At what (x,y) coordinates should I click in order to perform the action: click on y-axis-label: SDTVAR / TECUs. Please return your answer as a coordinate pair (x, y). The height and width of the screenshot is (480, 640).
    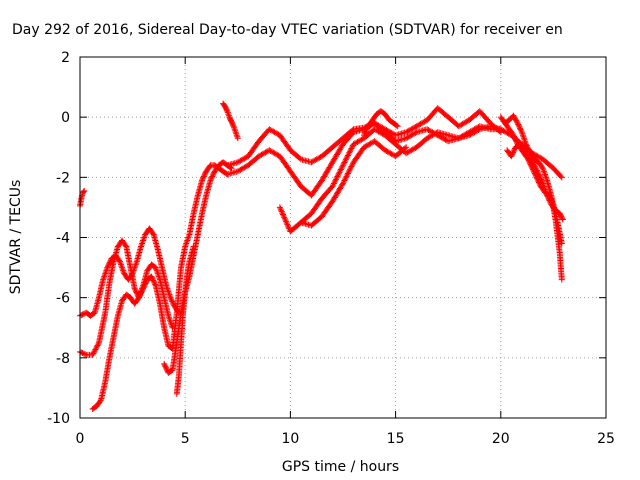
    Looking at the image, I should click on (16, 237).